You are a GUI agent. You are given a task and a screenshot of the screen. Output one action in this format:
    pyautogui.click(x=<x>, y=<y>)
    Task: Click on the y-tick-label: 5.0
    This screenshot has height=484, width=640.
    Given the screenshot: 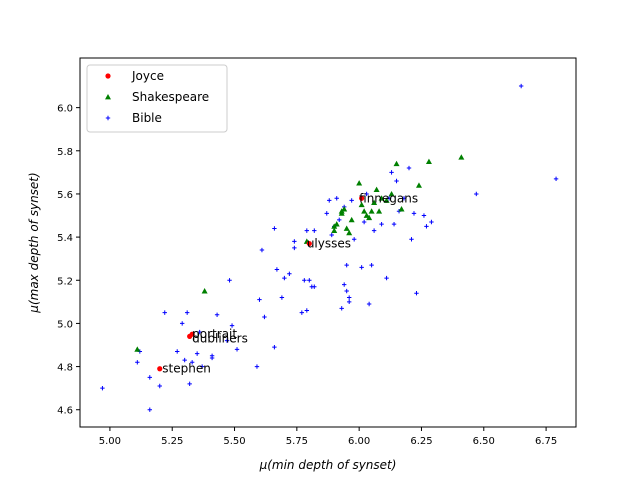 What is the action you would take?
    pyautogui.click(x=65, y=324)
    